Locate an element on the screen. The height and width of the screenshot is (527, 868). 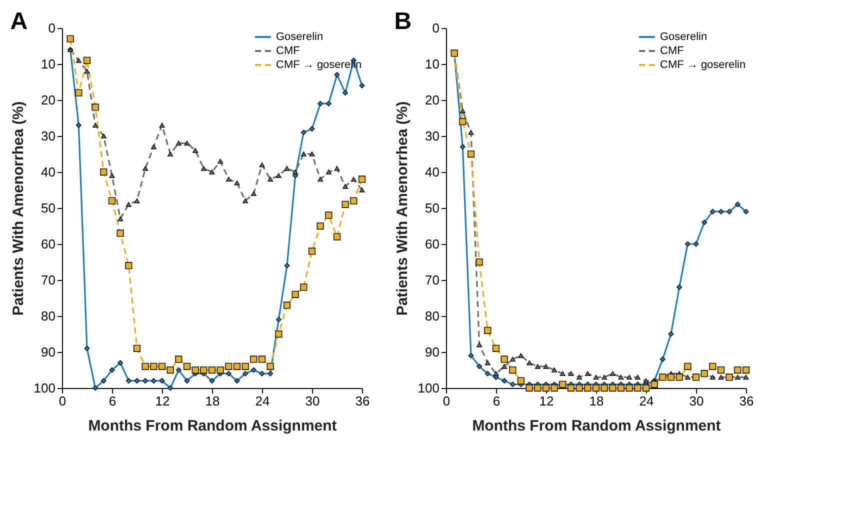
chart-title: B is located at coordinates (403, 21).